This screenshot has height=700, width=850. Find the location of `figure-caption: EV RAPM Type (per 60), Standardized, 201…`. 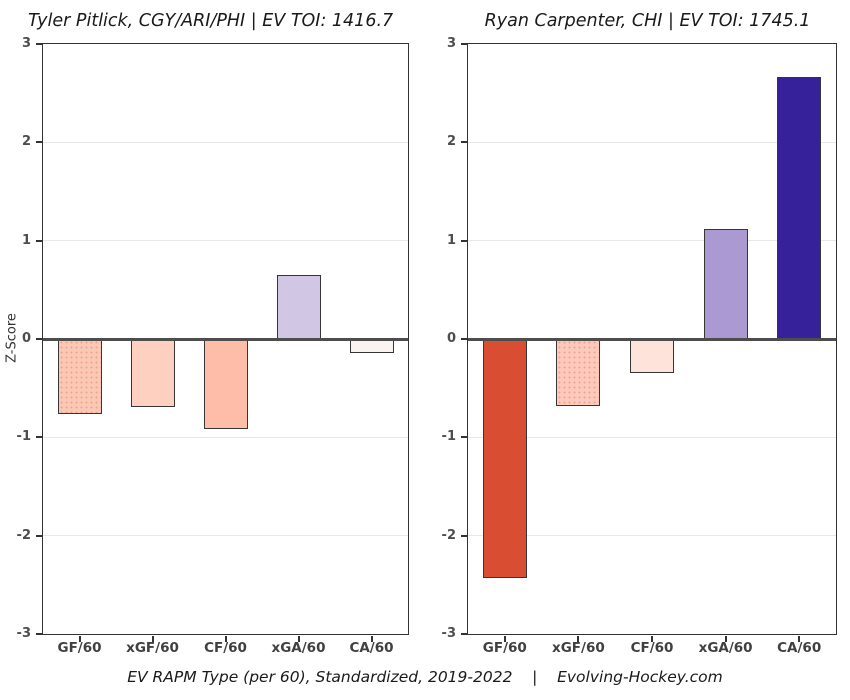

figure-caption: EV RAPM Type (per 60), Standardized, 201… is located at coordinates (425, 677).